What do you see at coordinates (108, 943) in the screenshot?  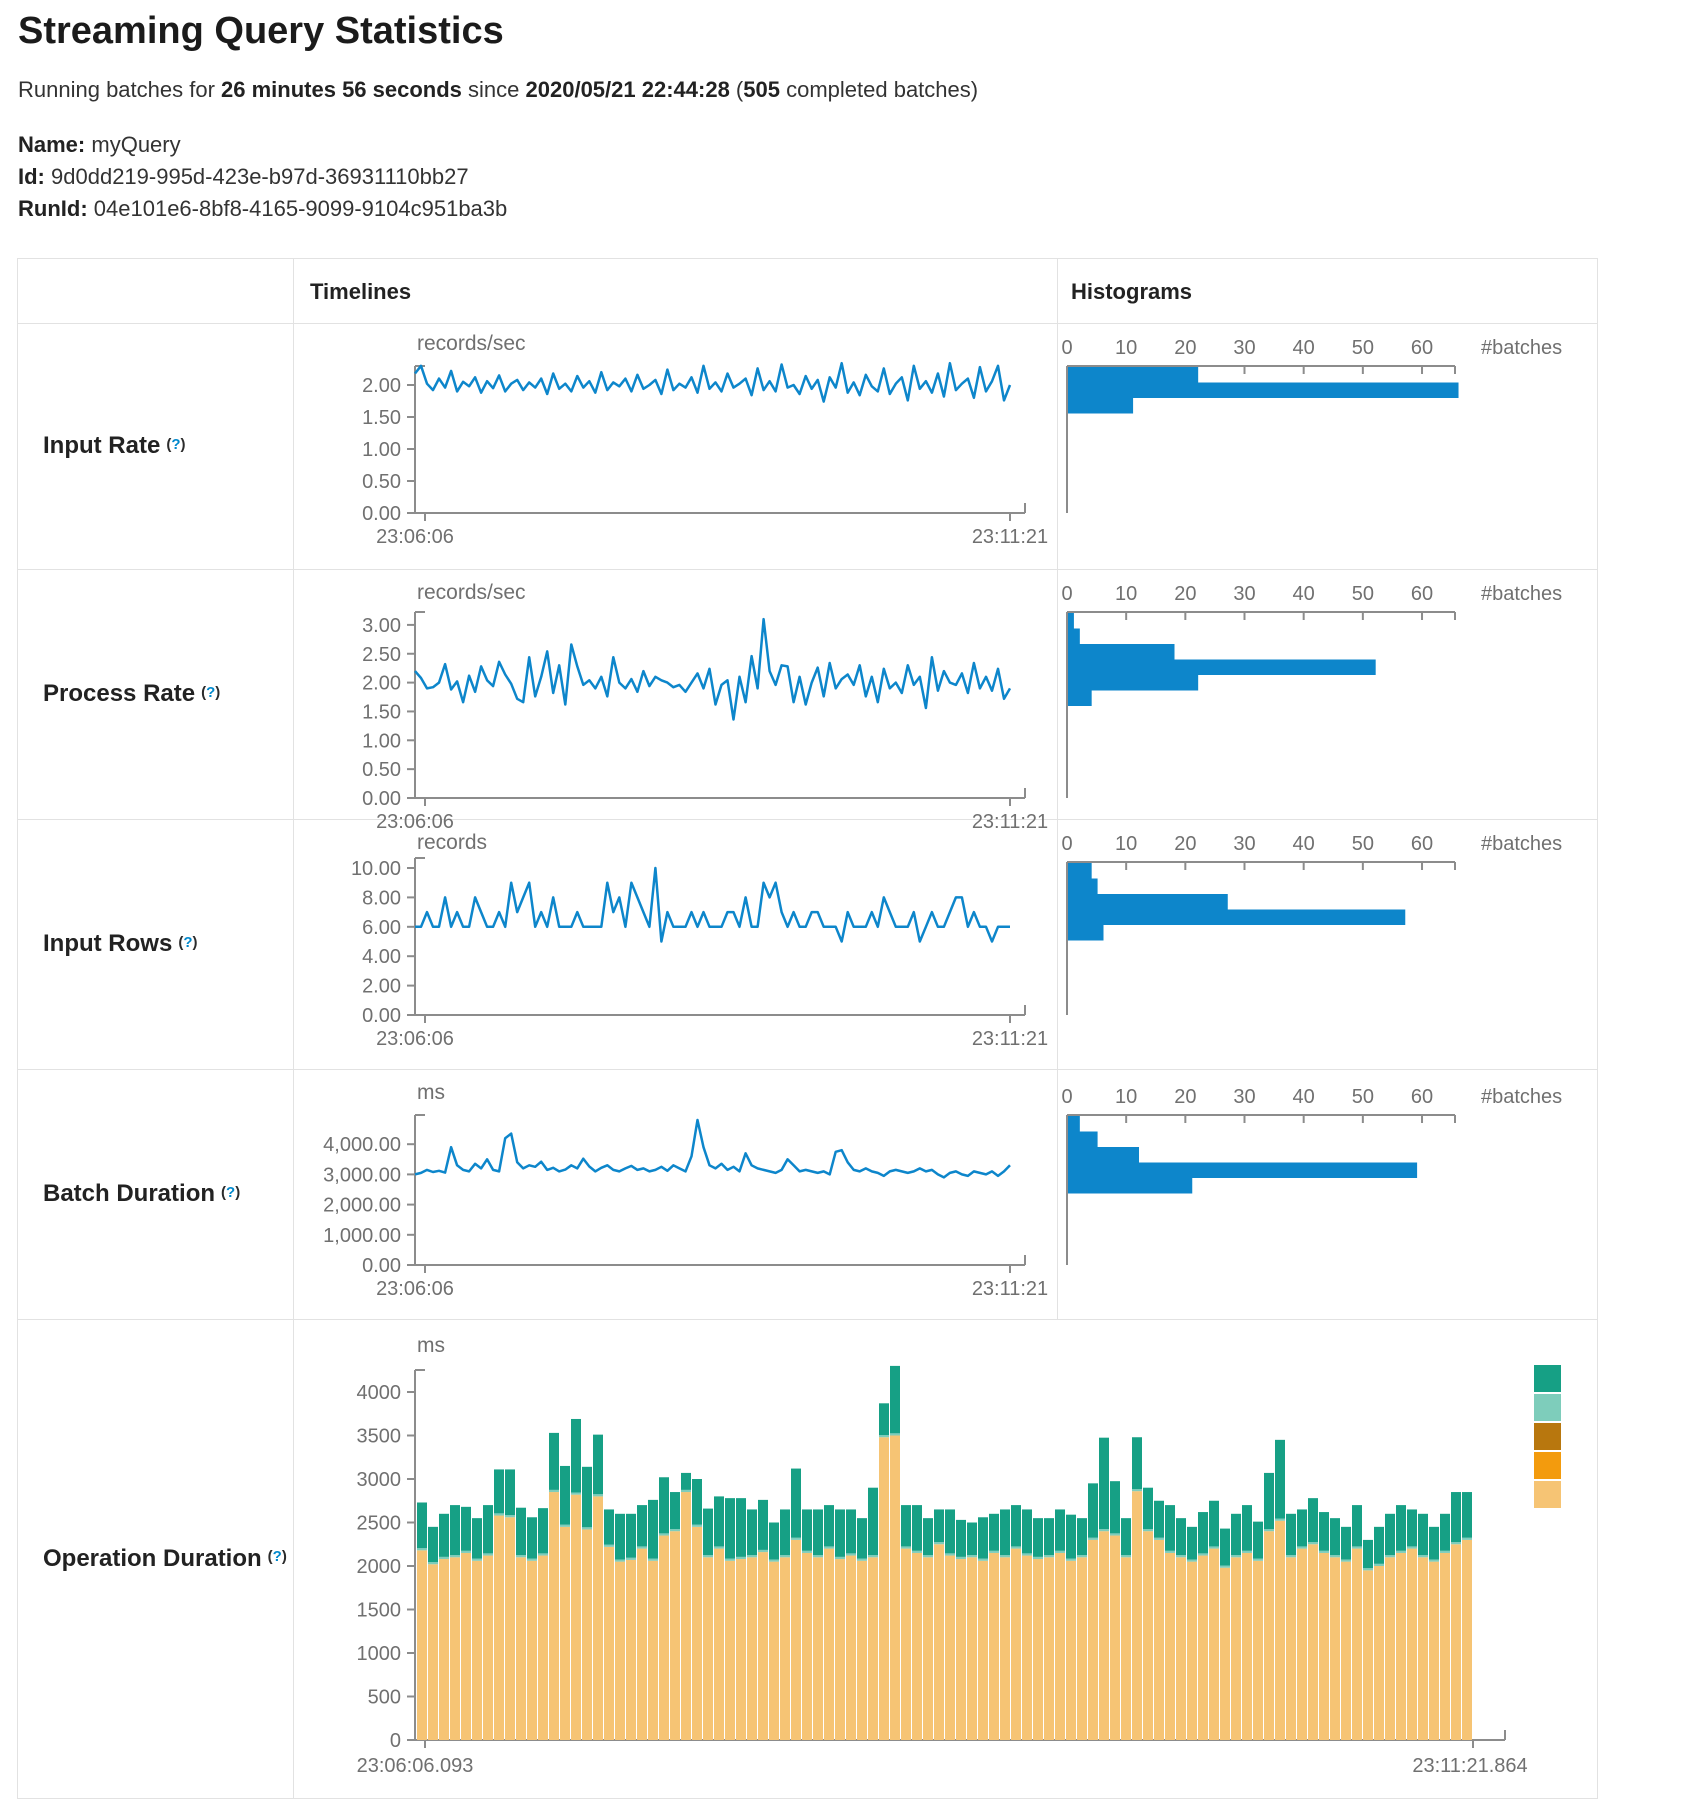 I see `input-rows-label: Input Rows` at bounding box center [108, 943].